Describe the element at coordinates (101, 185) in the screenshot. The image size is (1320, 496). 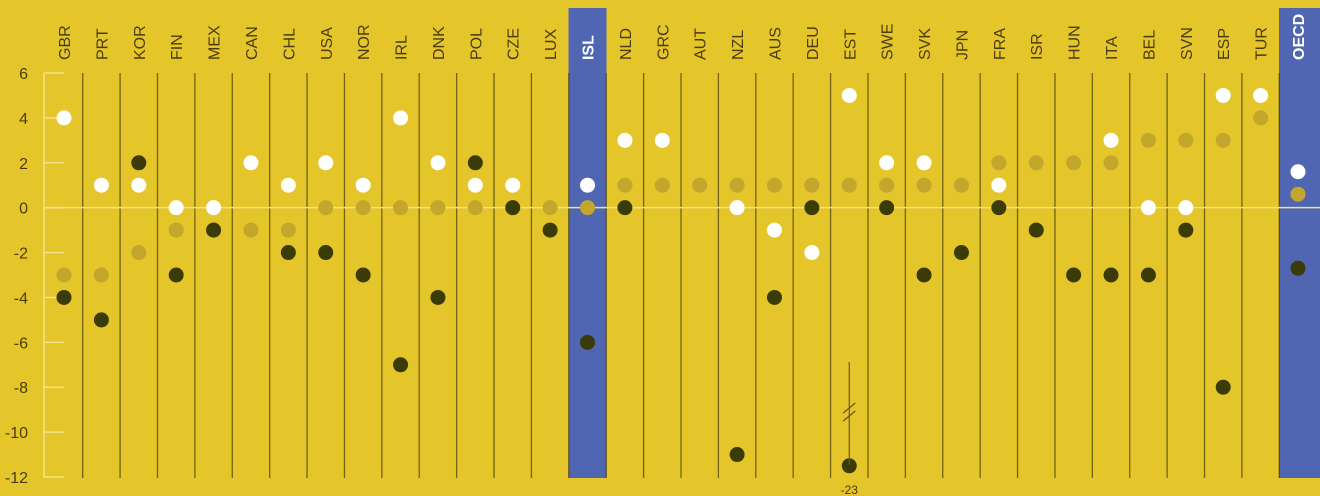
I see `point-white-prt` at that location.